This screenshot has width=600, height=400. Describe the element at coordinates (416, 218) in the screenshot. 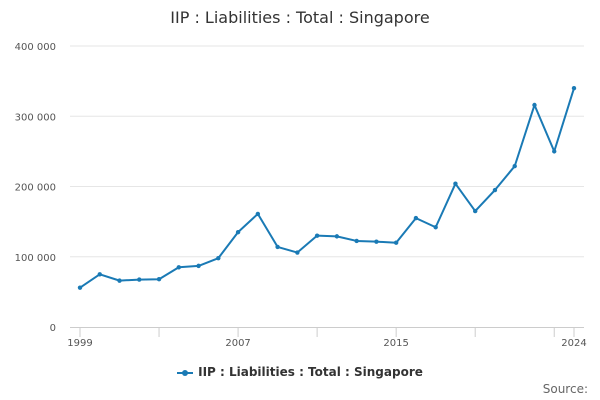

I see `data-point-2016` at that location.